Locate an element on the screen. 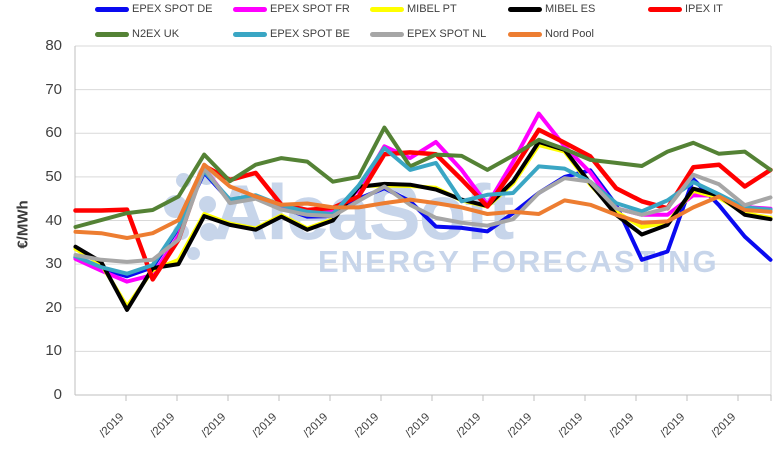  y-tick-label: 30 is located at coordinates (53, 264).